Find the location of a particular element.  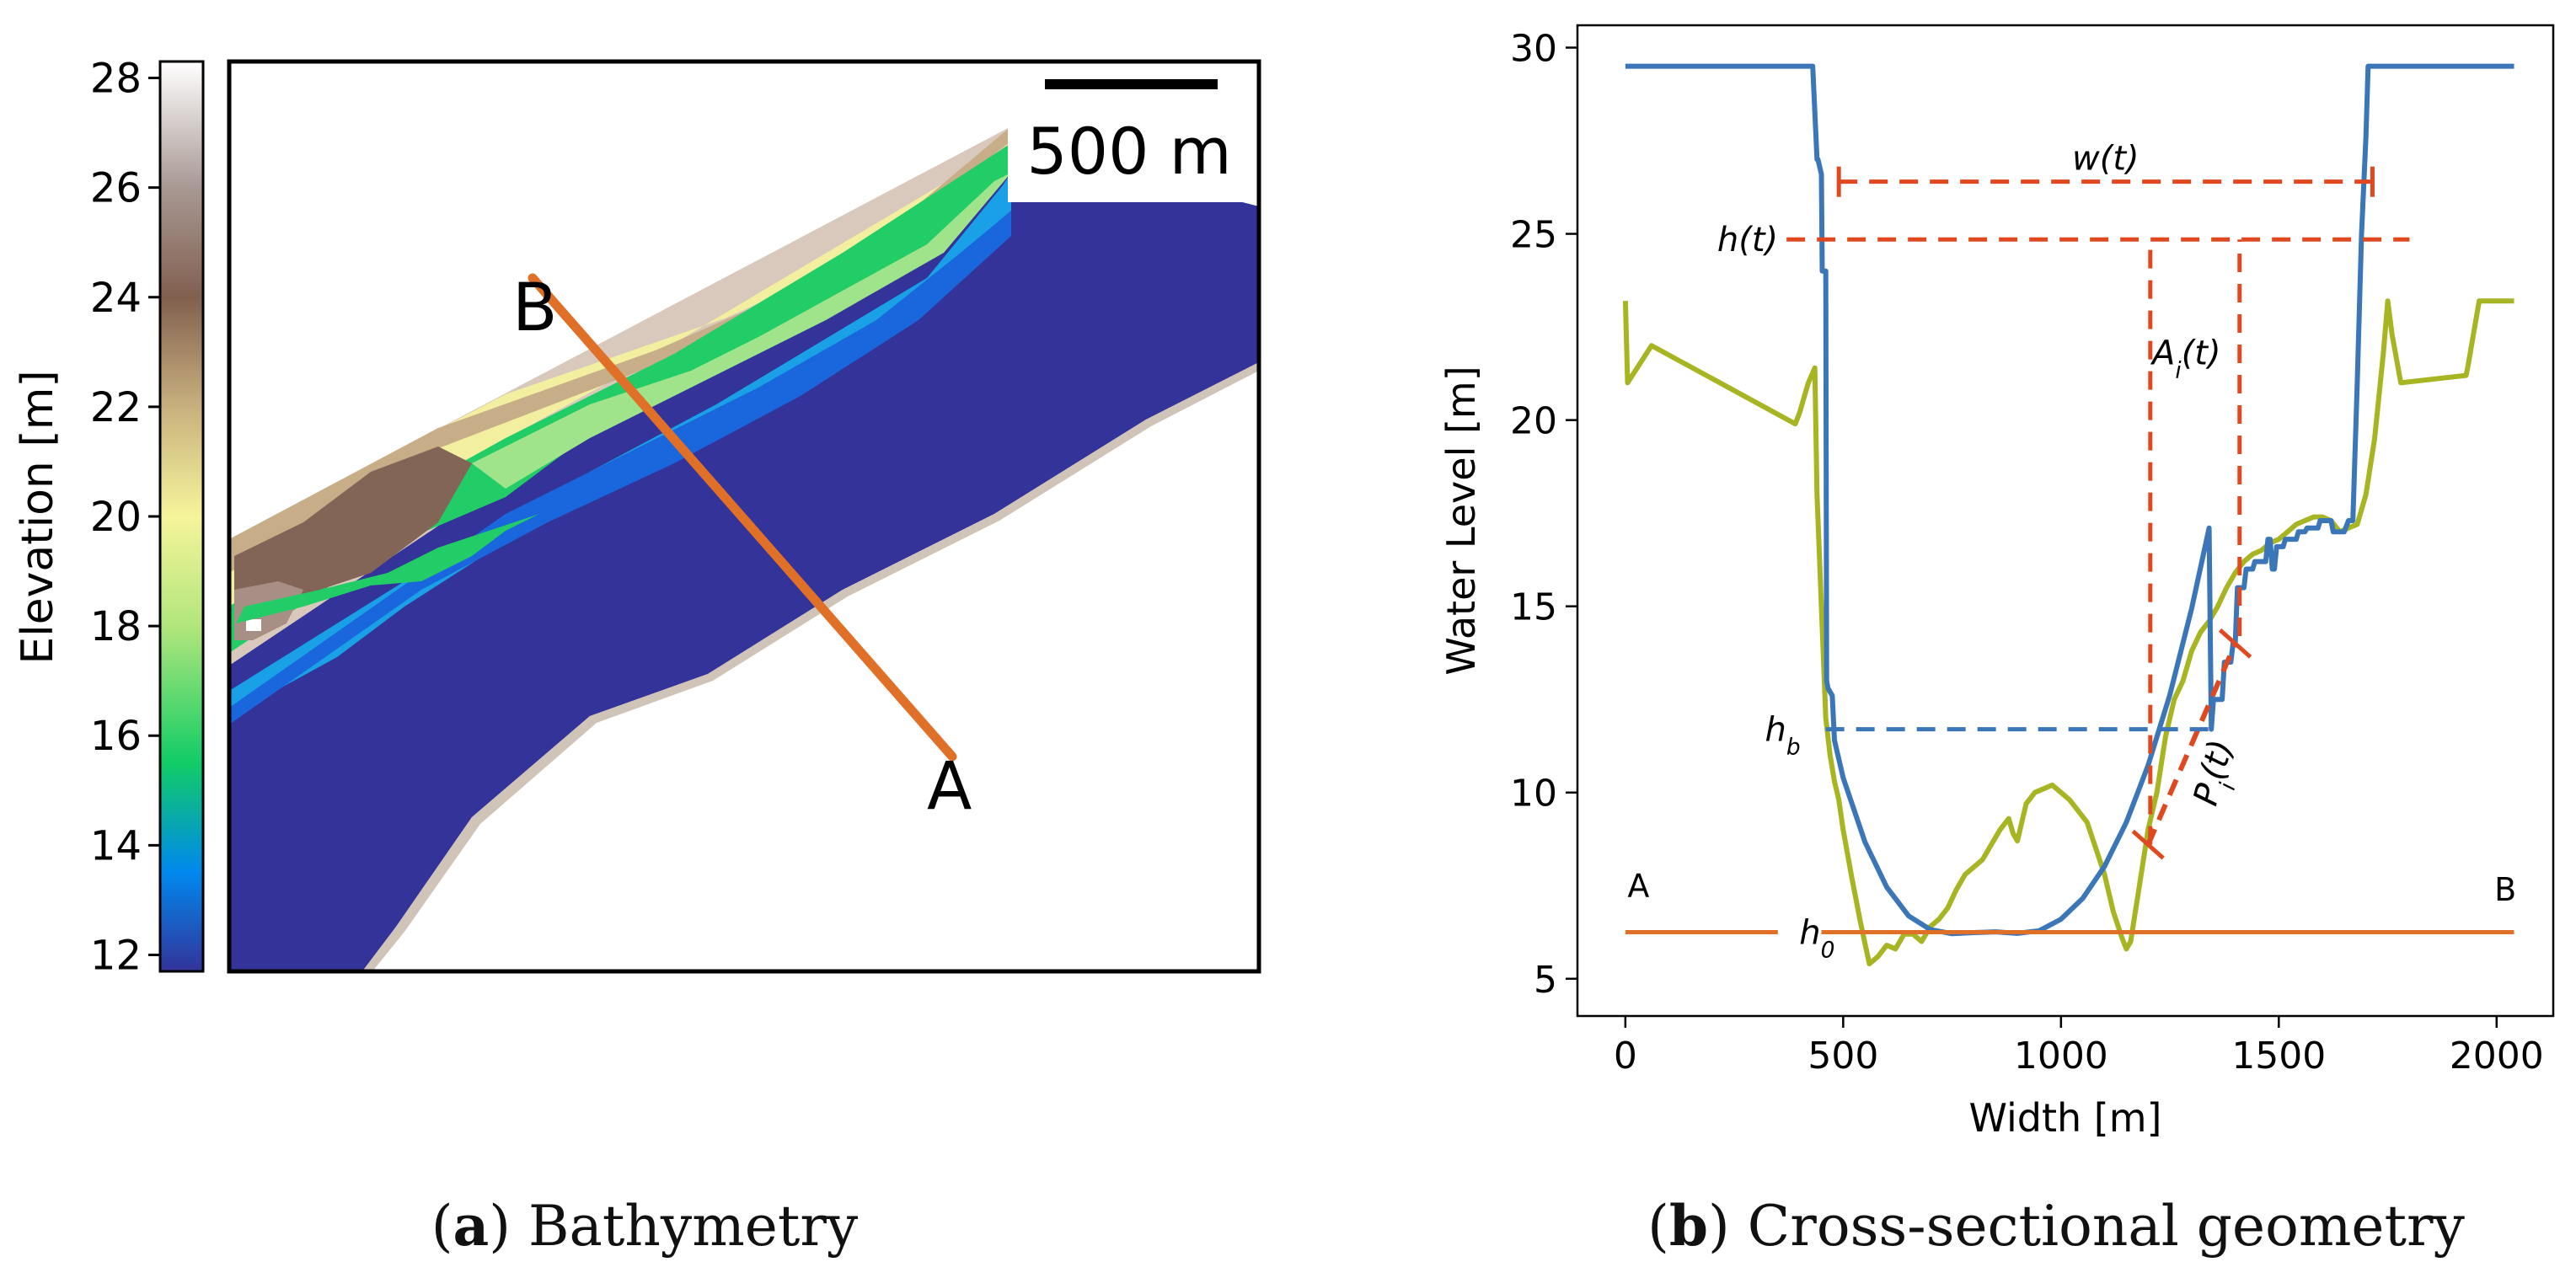

bankfull-level-label-main: h is located at coordinates (1775, 730).